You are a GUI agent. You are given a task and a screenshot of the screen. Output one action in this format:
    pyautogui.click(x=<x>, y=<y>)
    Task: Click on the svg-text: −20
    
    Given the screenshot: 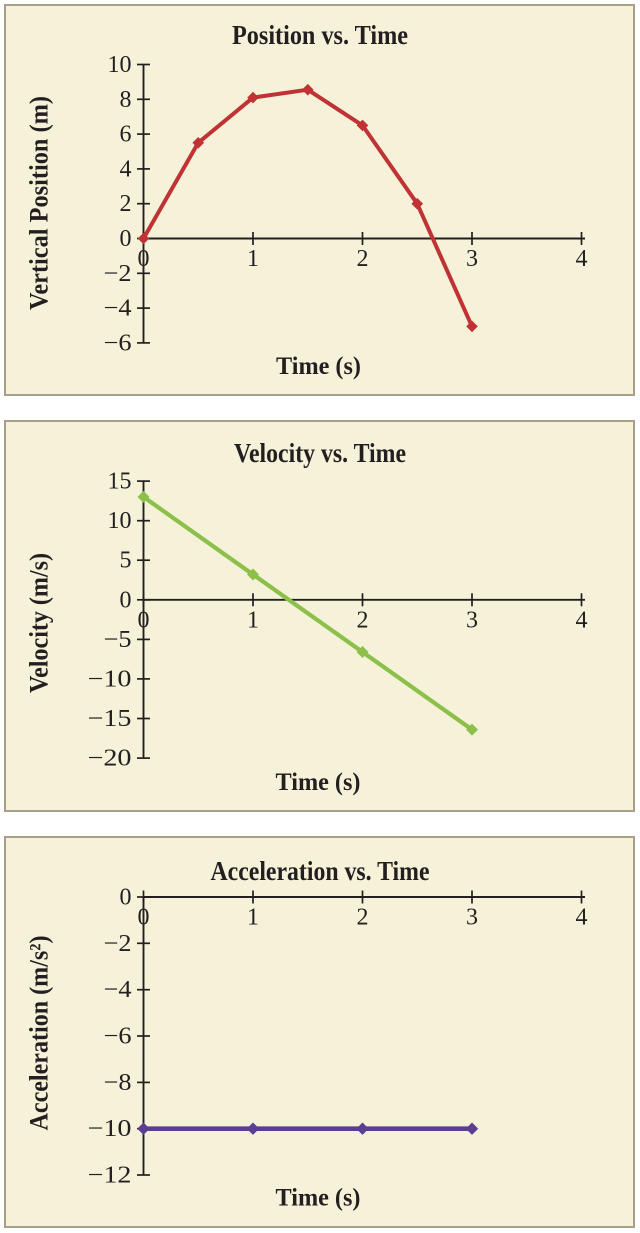 What is the action you would take?
    pyautogui.click(x=110, y=759)
    